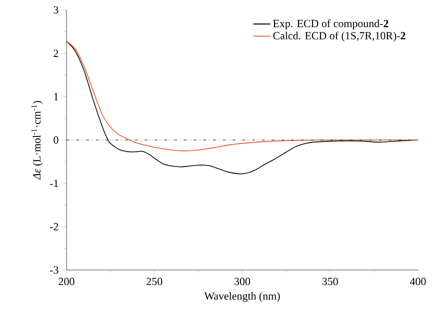 This screenshot has width=434, height=322. What do you see at coordinates (66, 282) in the screenshot?
I see `x-tick-label: 200` at bounding box center [66, 282].